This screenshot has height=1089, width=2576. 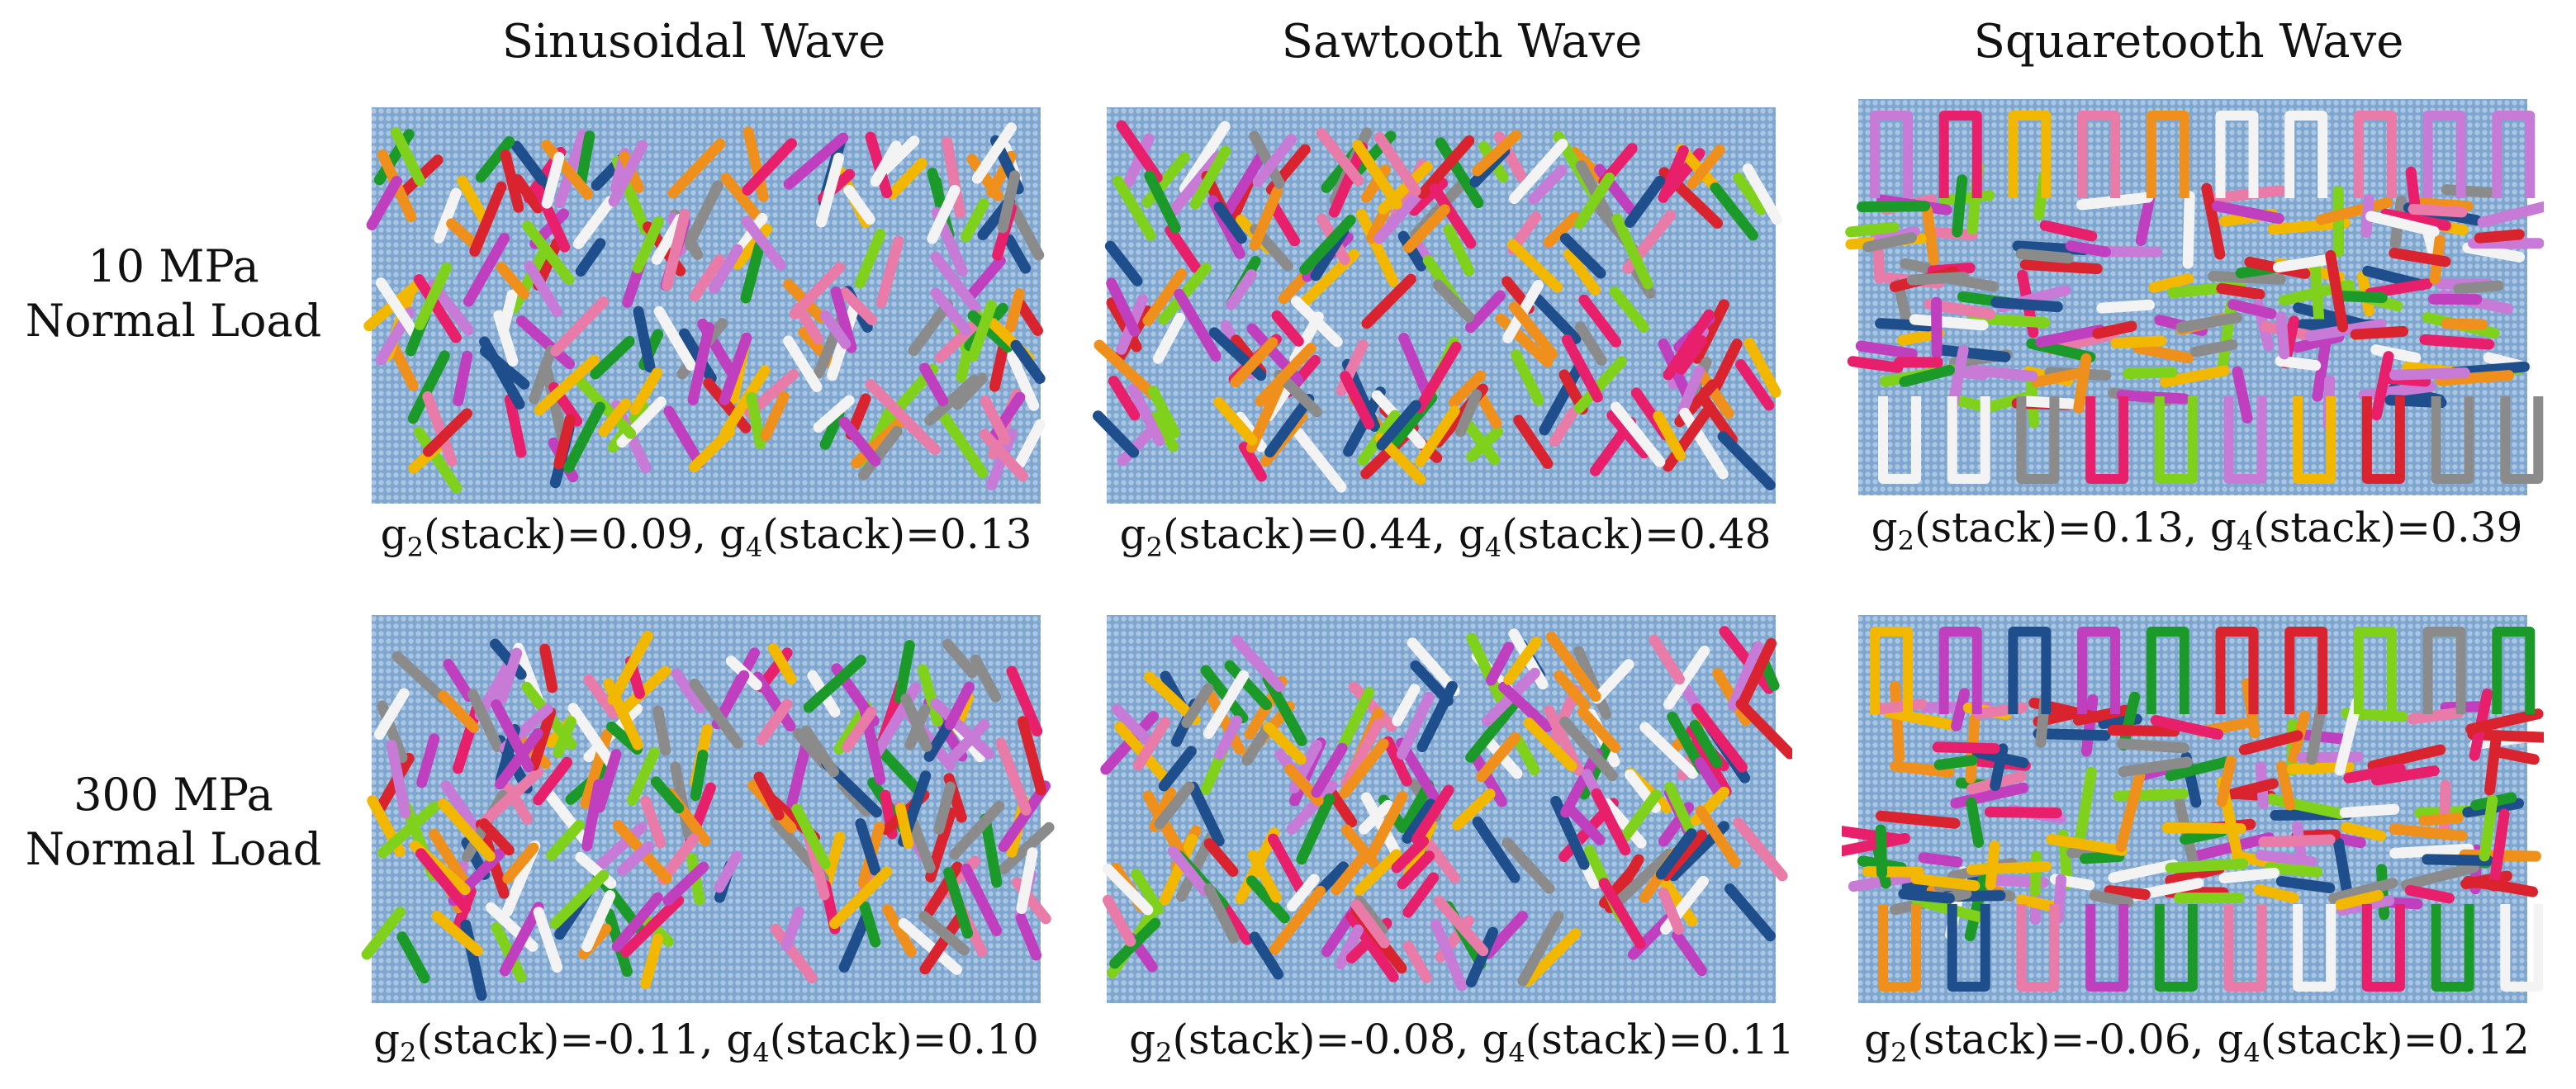 What do you see at coordinates (173, 795) in the screenshot?
I see `row-label-line1: 300 MPa` at bounding box center [173, 795].